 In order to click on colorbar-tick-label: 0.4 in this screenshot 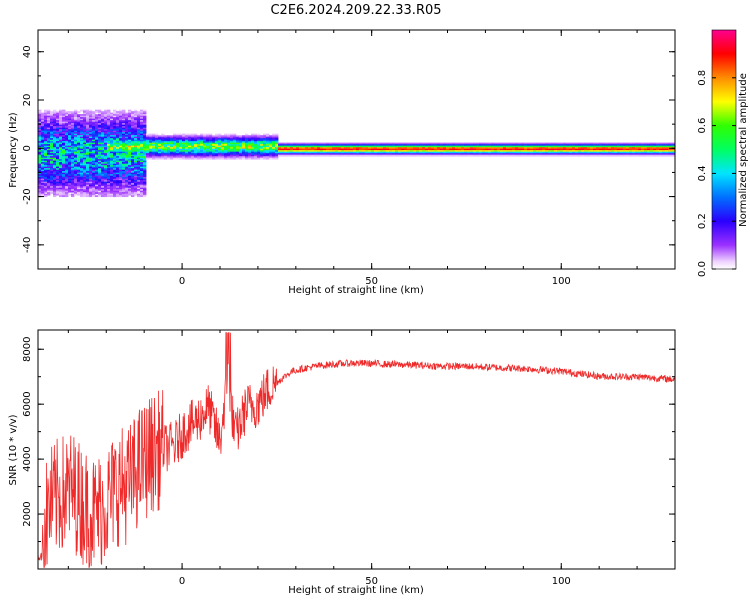, I will do `click(702, 173)`.